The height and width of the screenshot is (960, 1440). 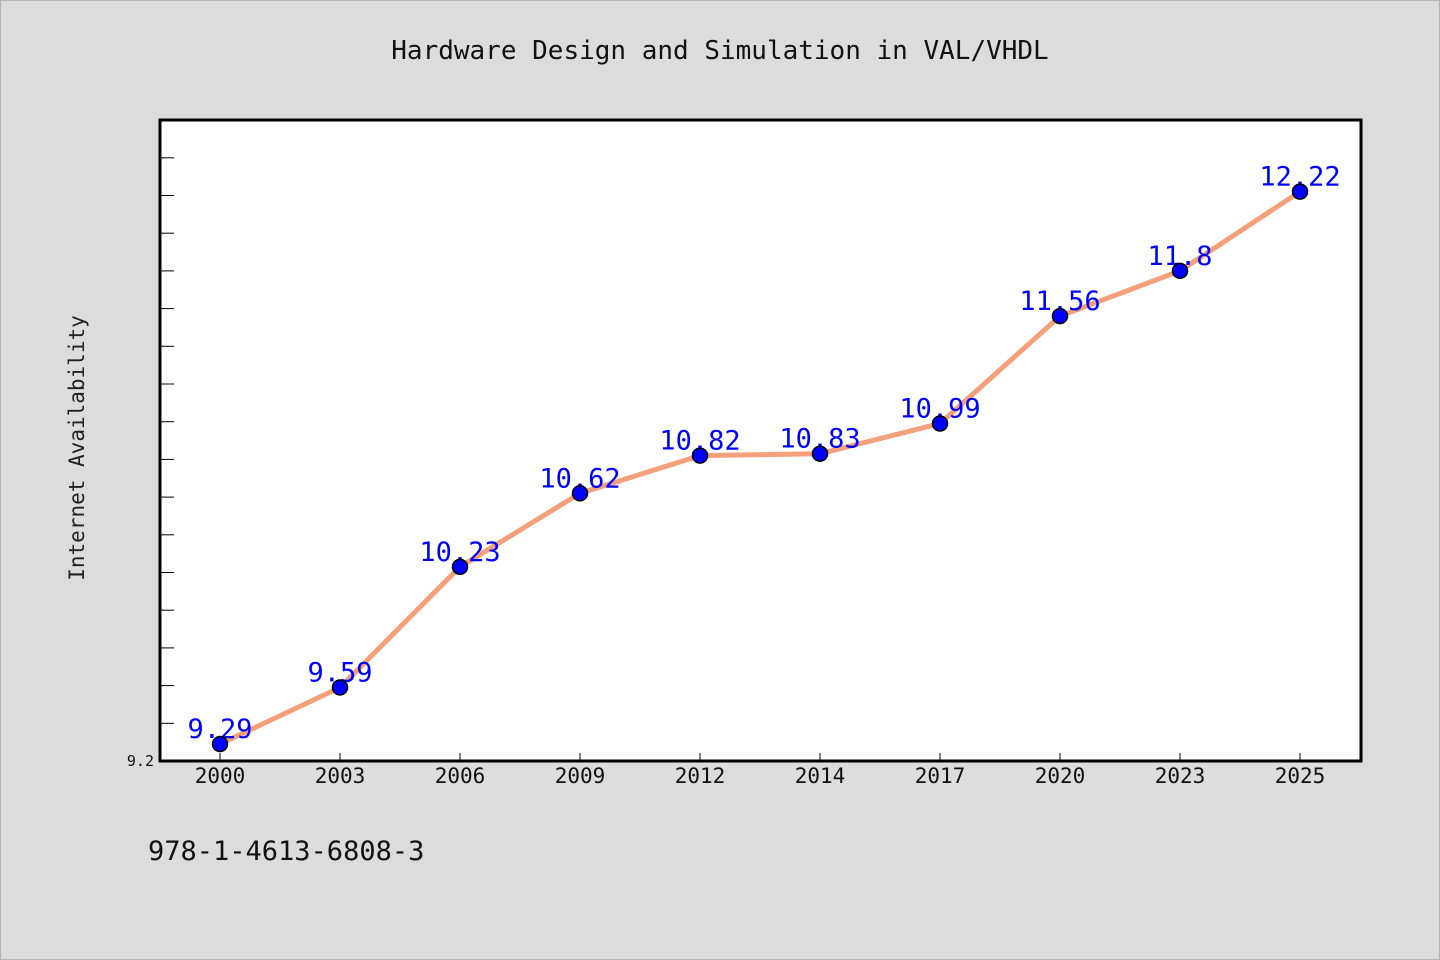 I want to click on x-tick-label: 2000, so click(x=220, y=776).